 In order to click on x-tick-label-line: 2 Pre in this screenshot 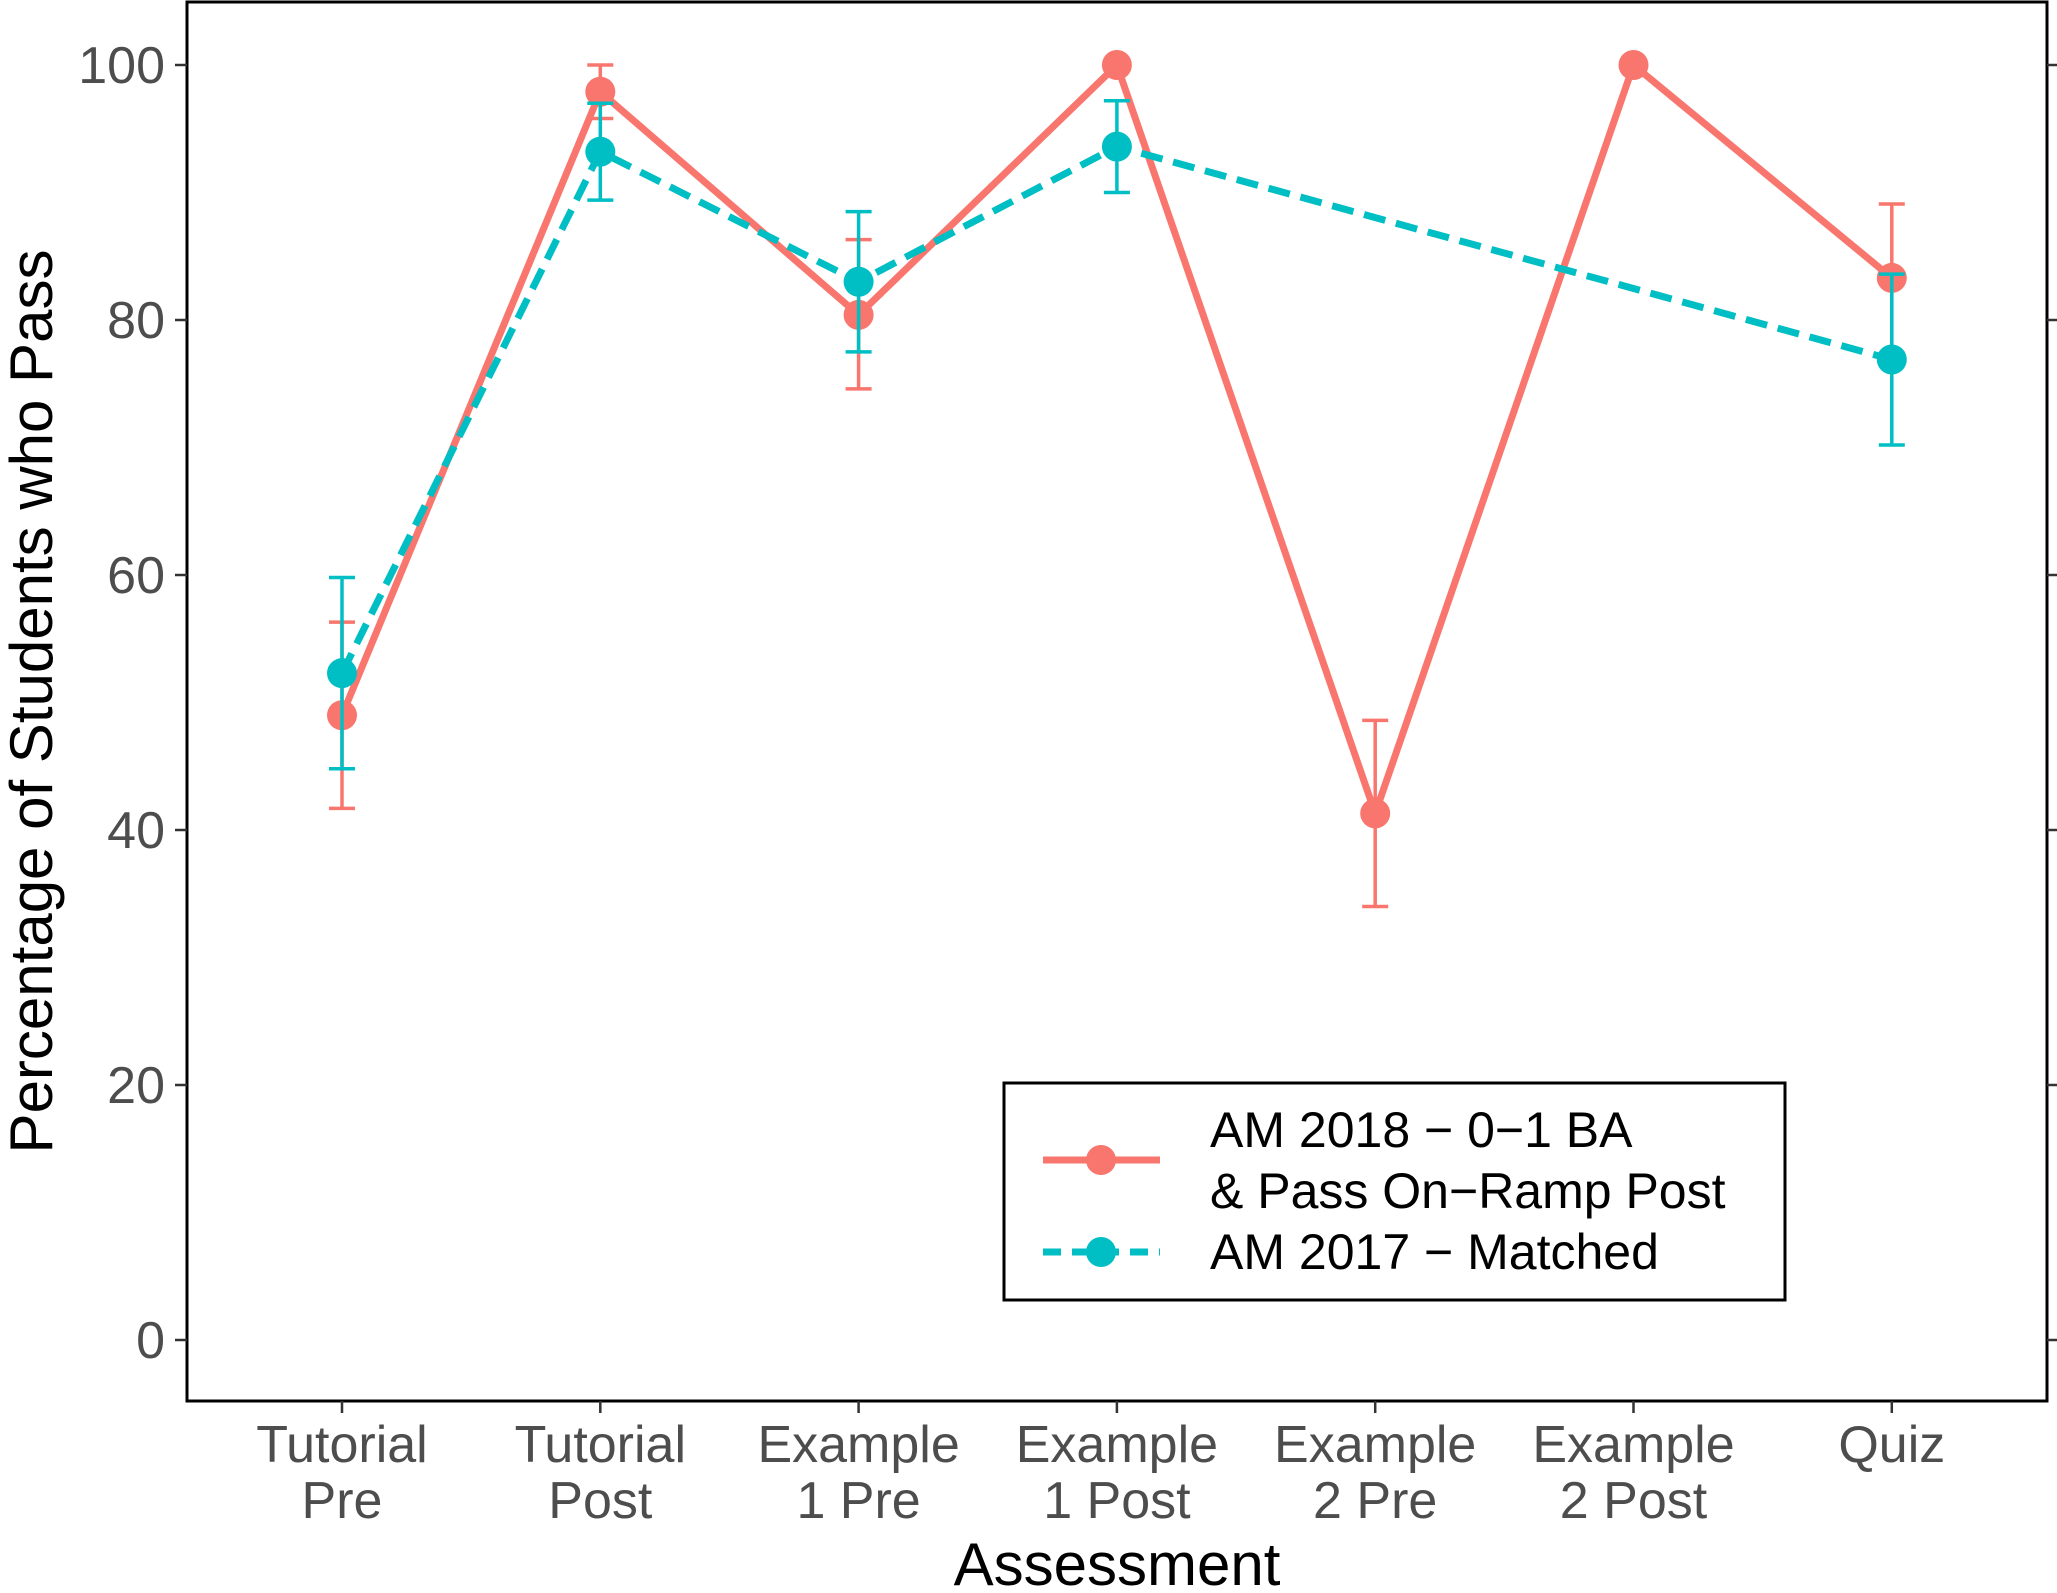, I will do `click(1375, 1501)`.